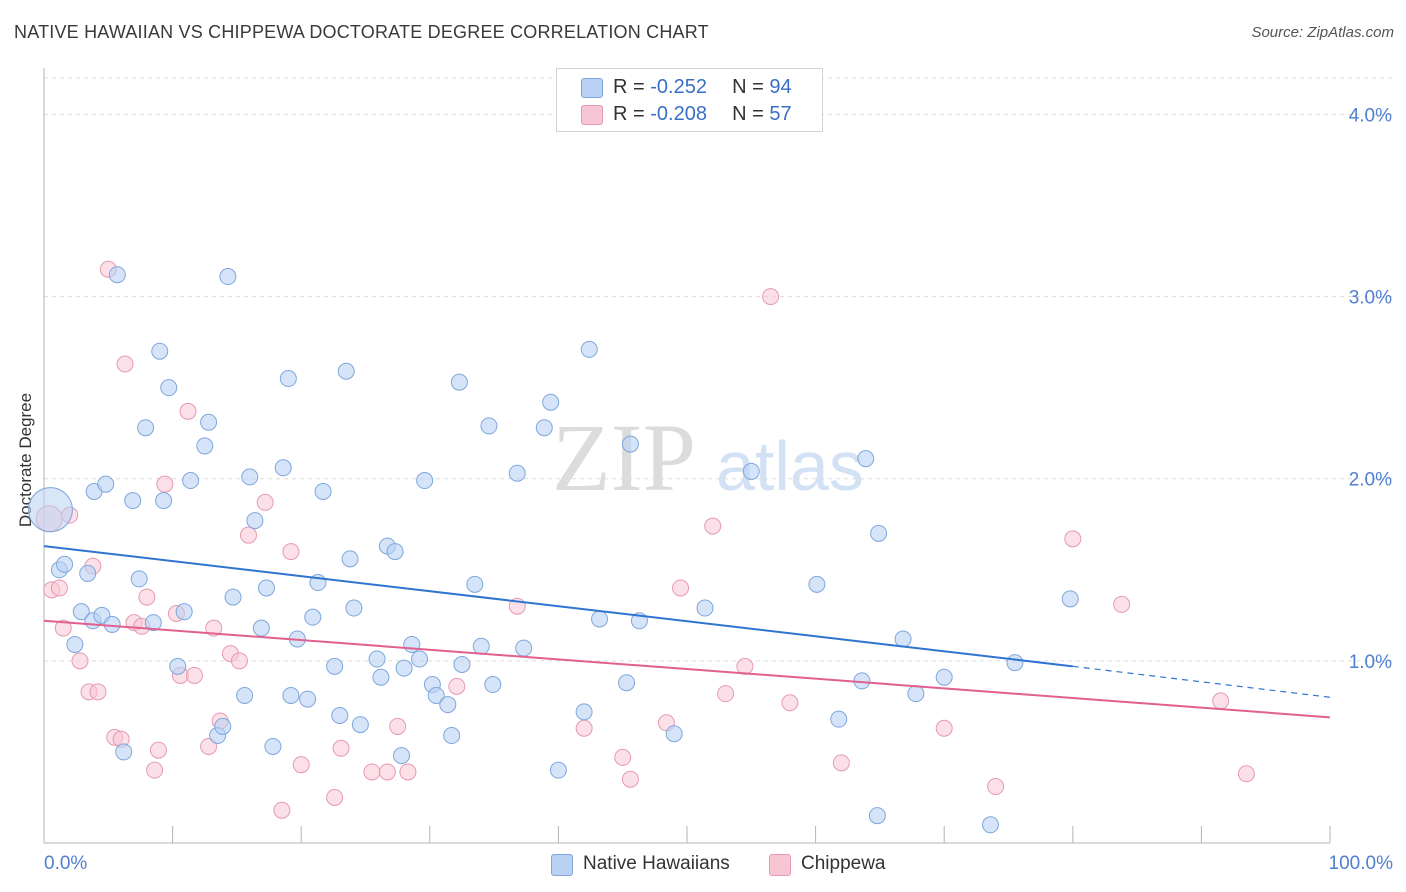 The width and height of the screenshot is (1406, 892). What do you see at coordinates (703, 865) in the screenshot?
I see `series-legend: Native Hawaiians Chippewa` at bounding box center [703, 865].